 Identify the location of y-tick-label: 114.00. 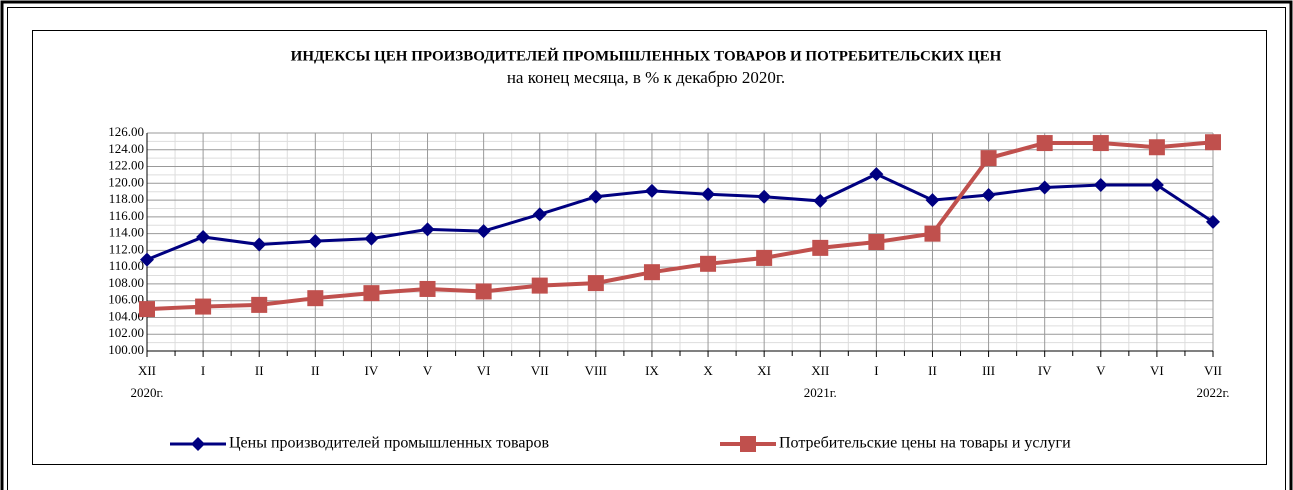
(126, 232).